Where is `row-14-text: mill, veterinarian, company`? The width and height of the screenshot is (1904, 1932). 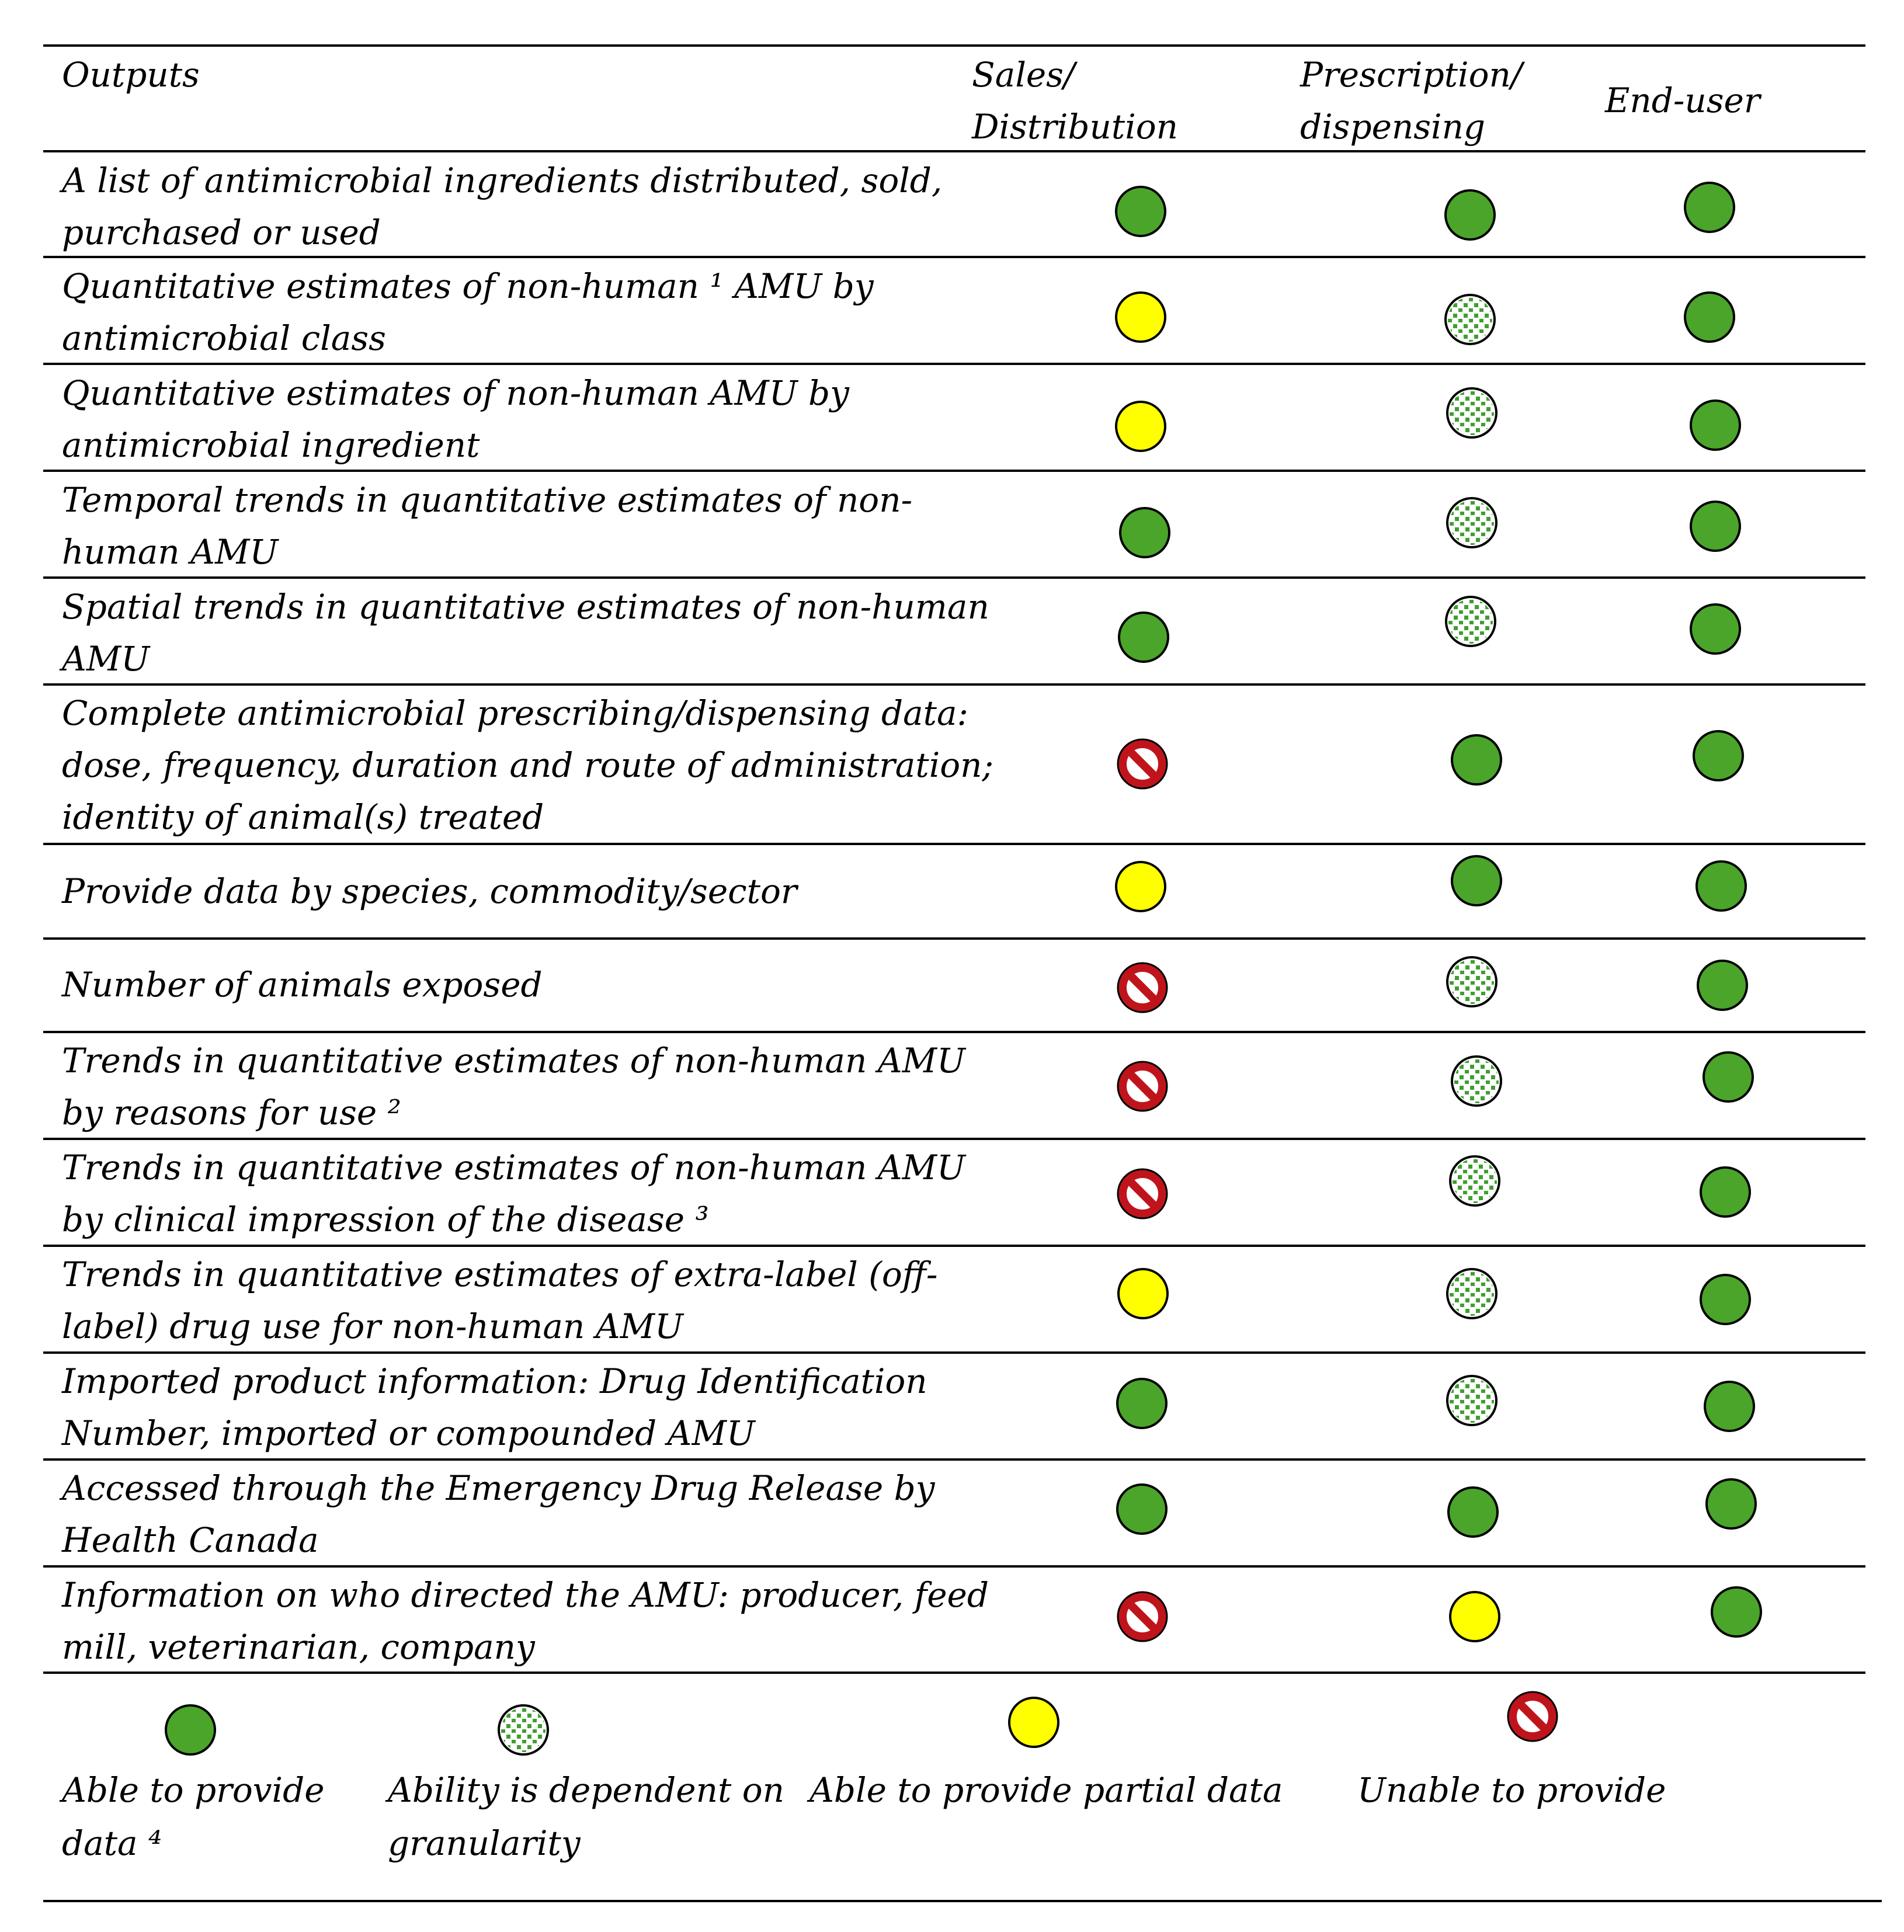 row-14-text: mill, veterinarian, company is located at coordinates (298, 1647).